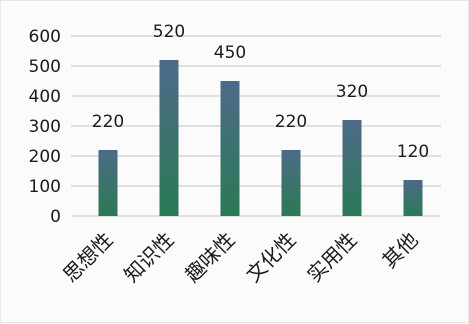  Describe the element at coordinates (148, 257) in the screenshot. I see `category-label: 知识性` at that location.